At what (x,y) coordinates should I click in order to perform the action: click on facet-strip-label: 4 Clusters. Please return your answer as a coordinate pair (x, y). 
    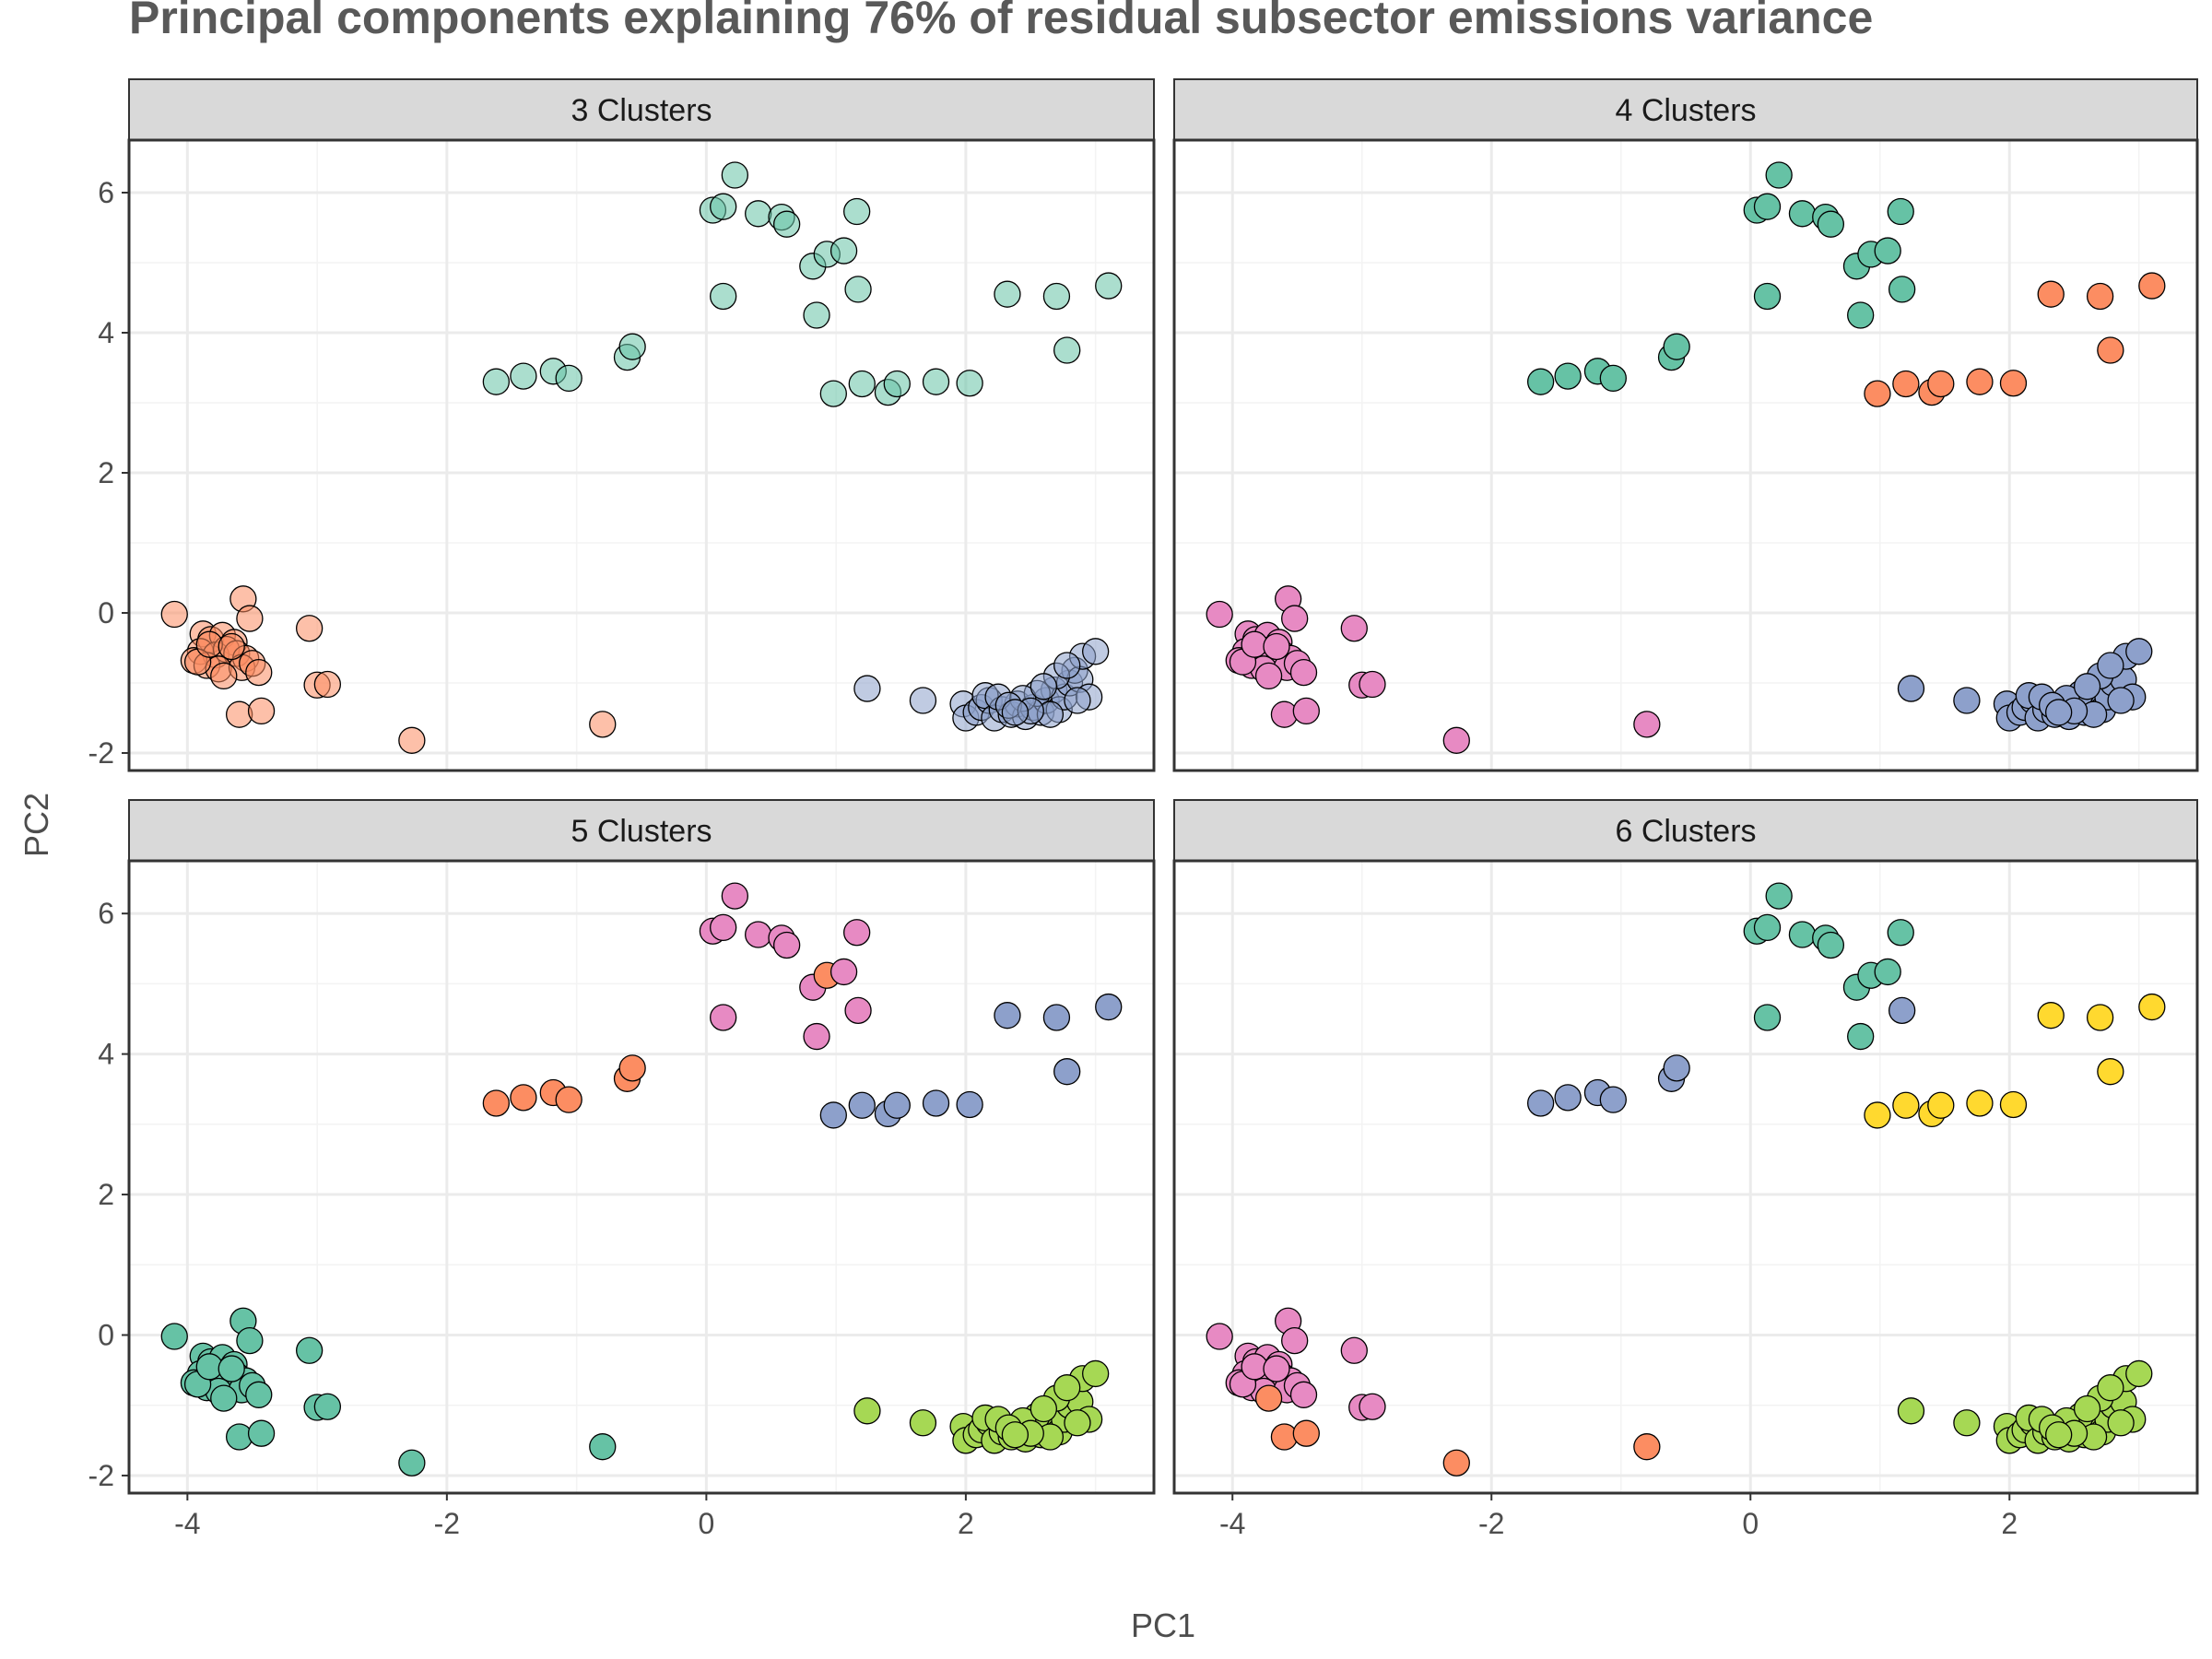
    Looking at the image, I should click on (1685, 110).